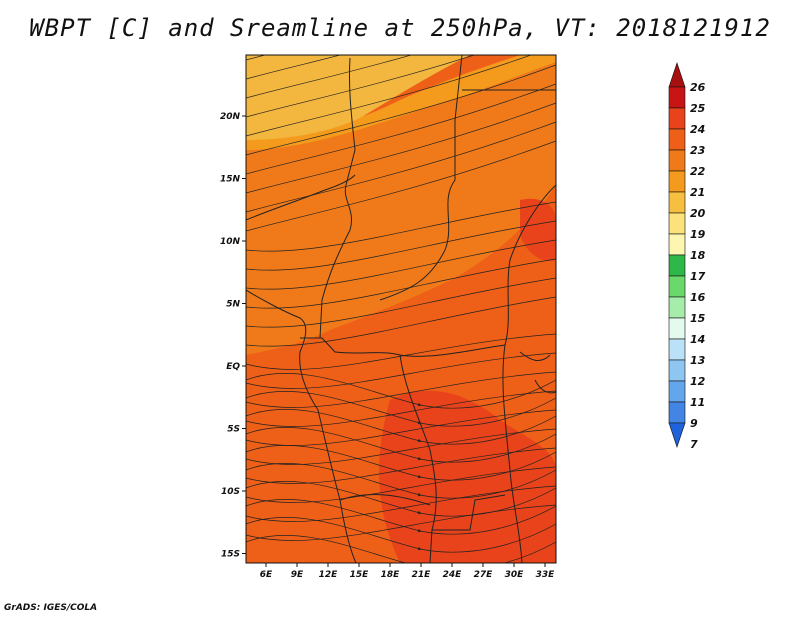  I want to click on colorbar-label: 13, so click(698, 360).